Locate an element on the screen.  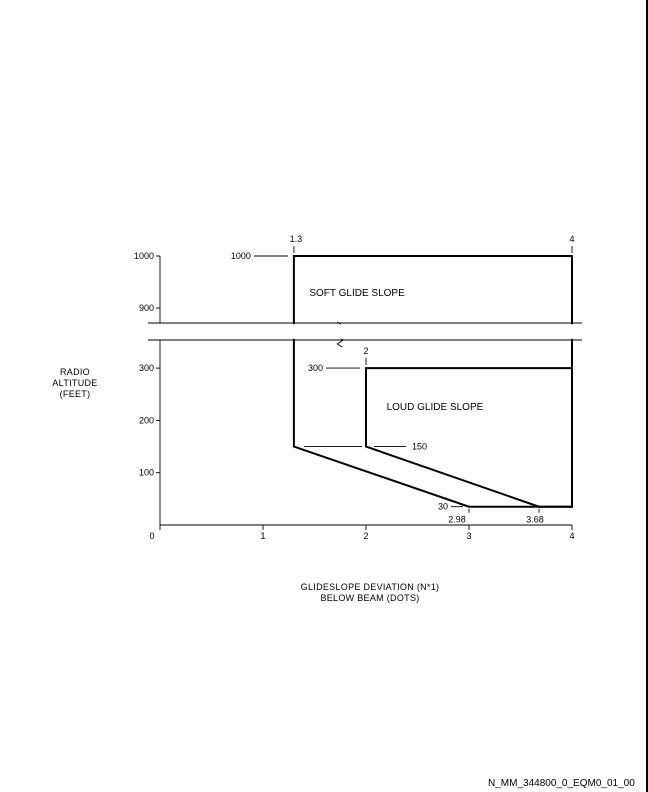
x-axis-label-line: GLIDESLOPE DEVIATION (N*1) is located at coordinates (370, 587).